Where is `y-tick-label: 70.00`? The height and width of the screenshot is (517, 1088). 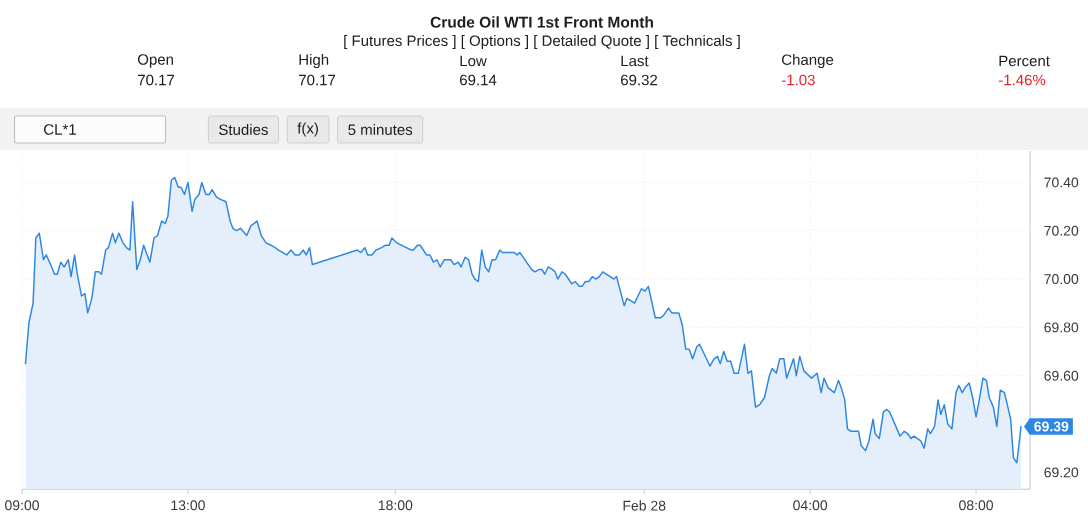 y-tick-label: 70.00 is located at coordinates (1061, 279).